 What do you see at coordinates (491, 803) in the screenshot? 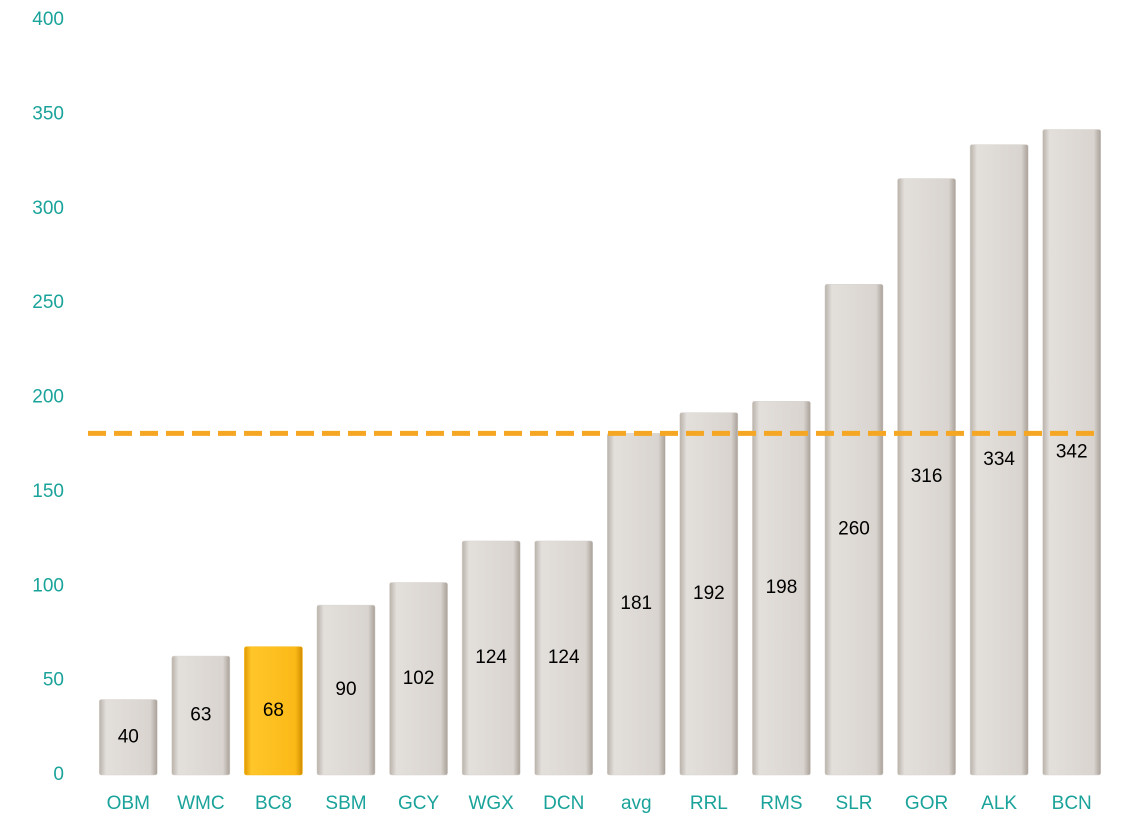
I see `x-tick-label: WGX` at bounding box center [491, 803].